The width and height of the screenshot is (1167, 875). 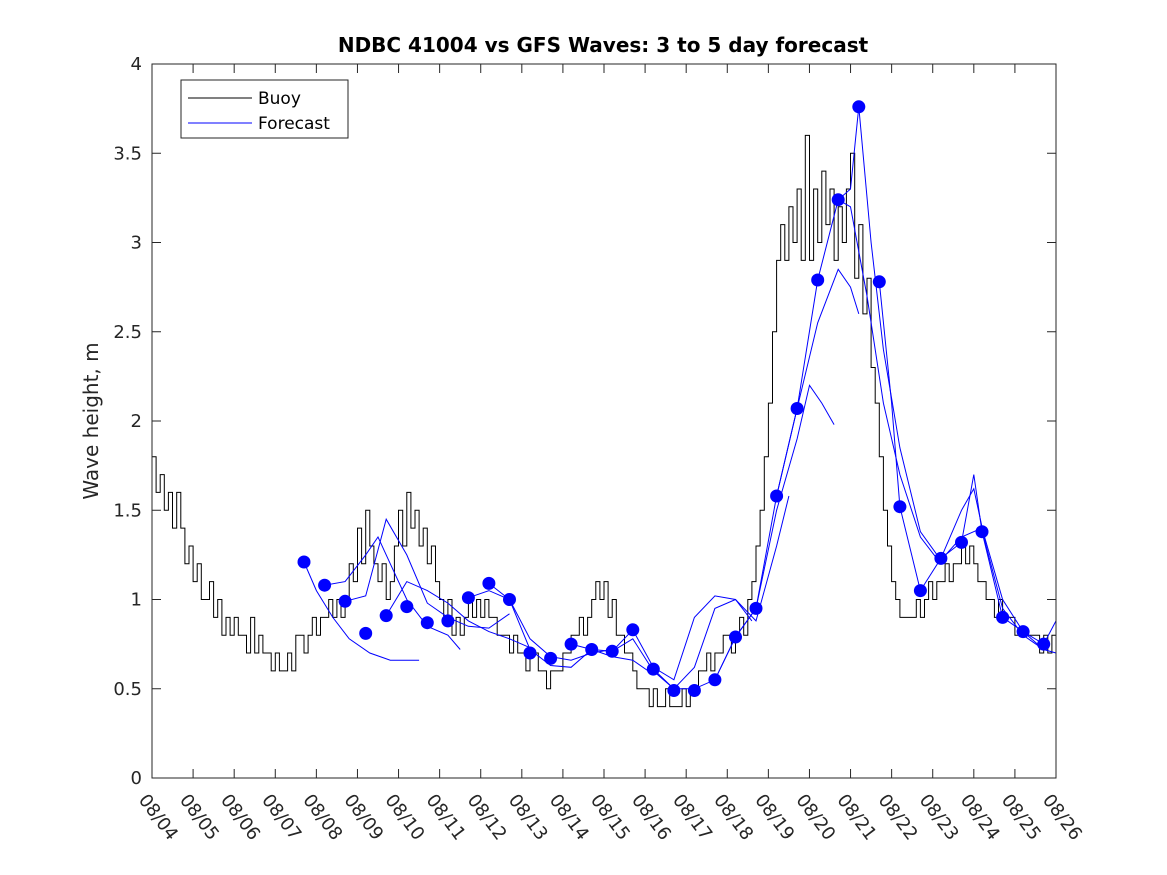 I want to click on legend-box, so click(x=264, y=109).